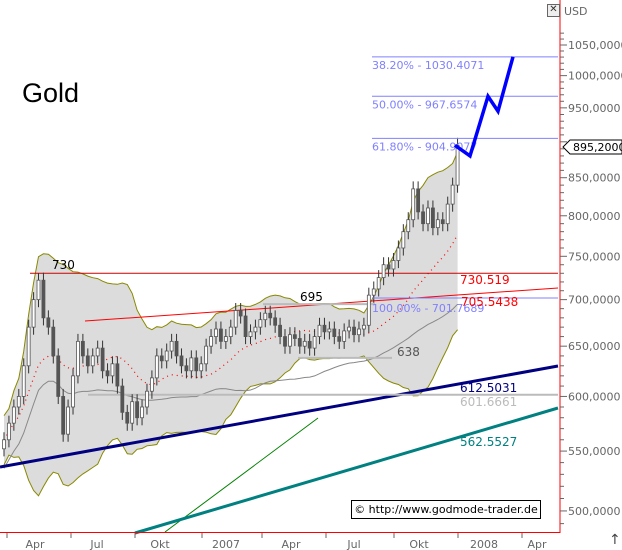 The height and width of the screenshot is (550, 622). Describe the element at coordinates (594, 300) in the screenshot. I see `y-tick-label: 700,0000` at that location.